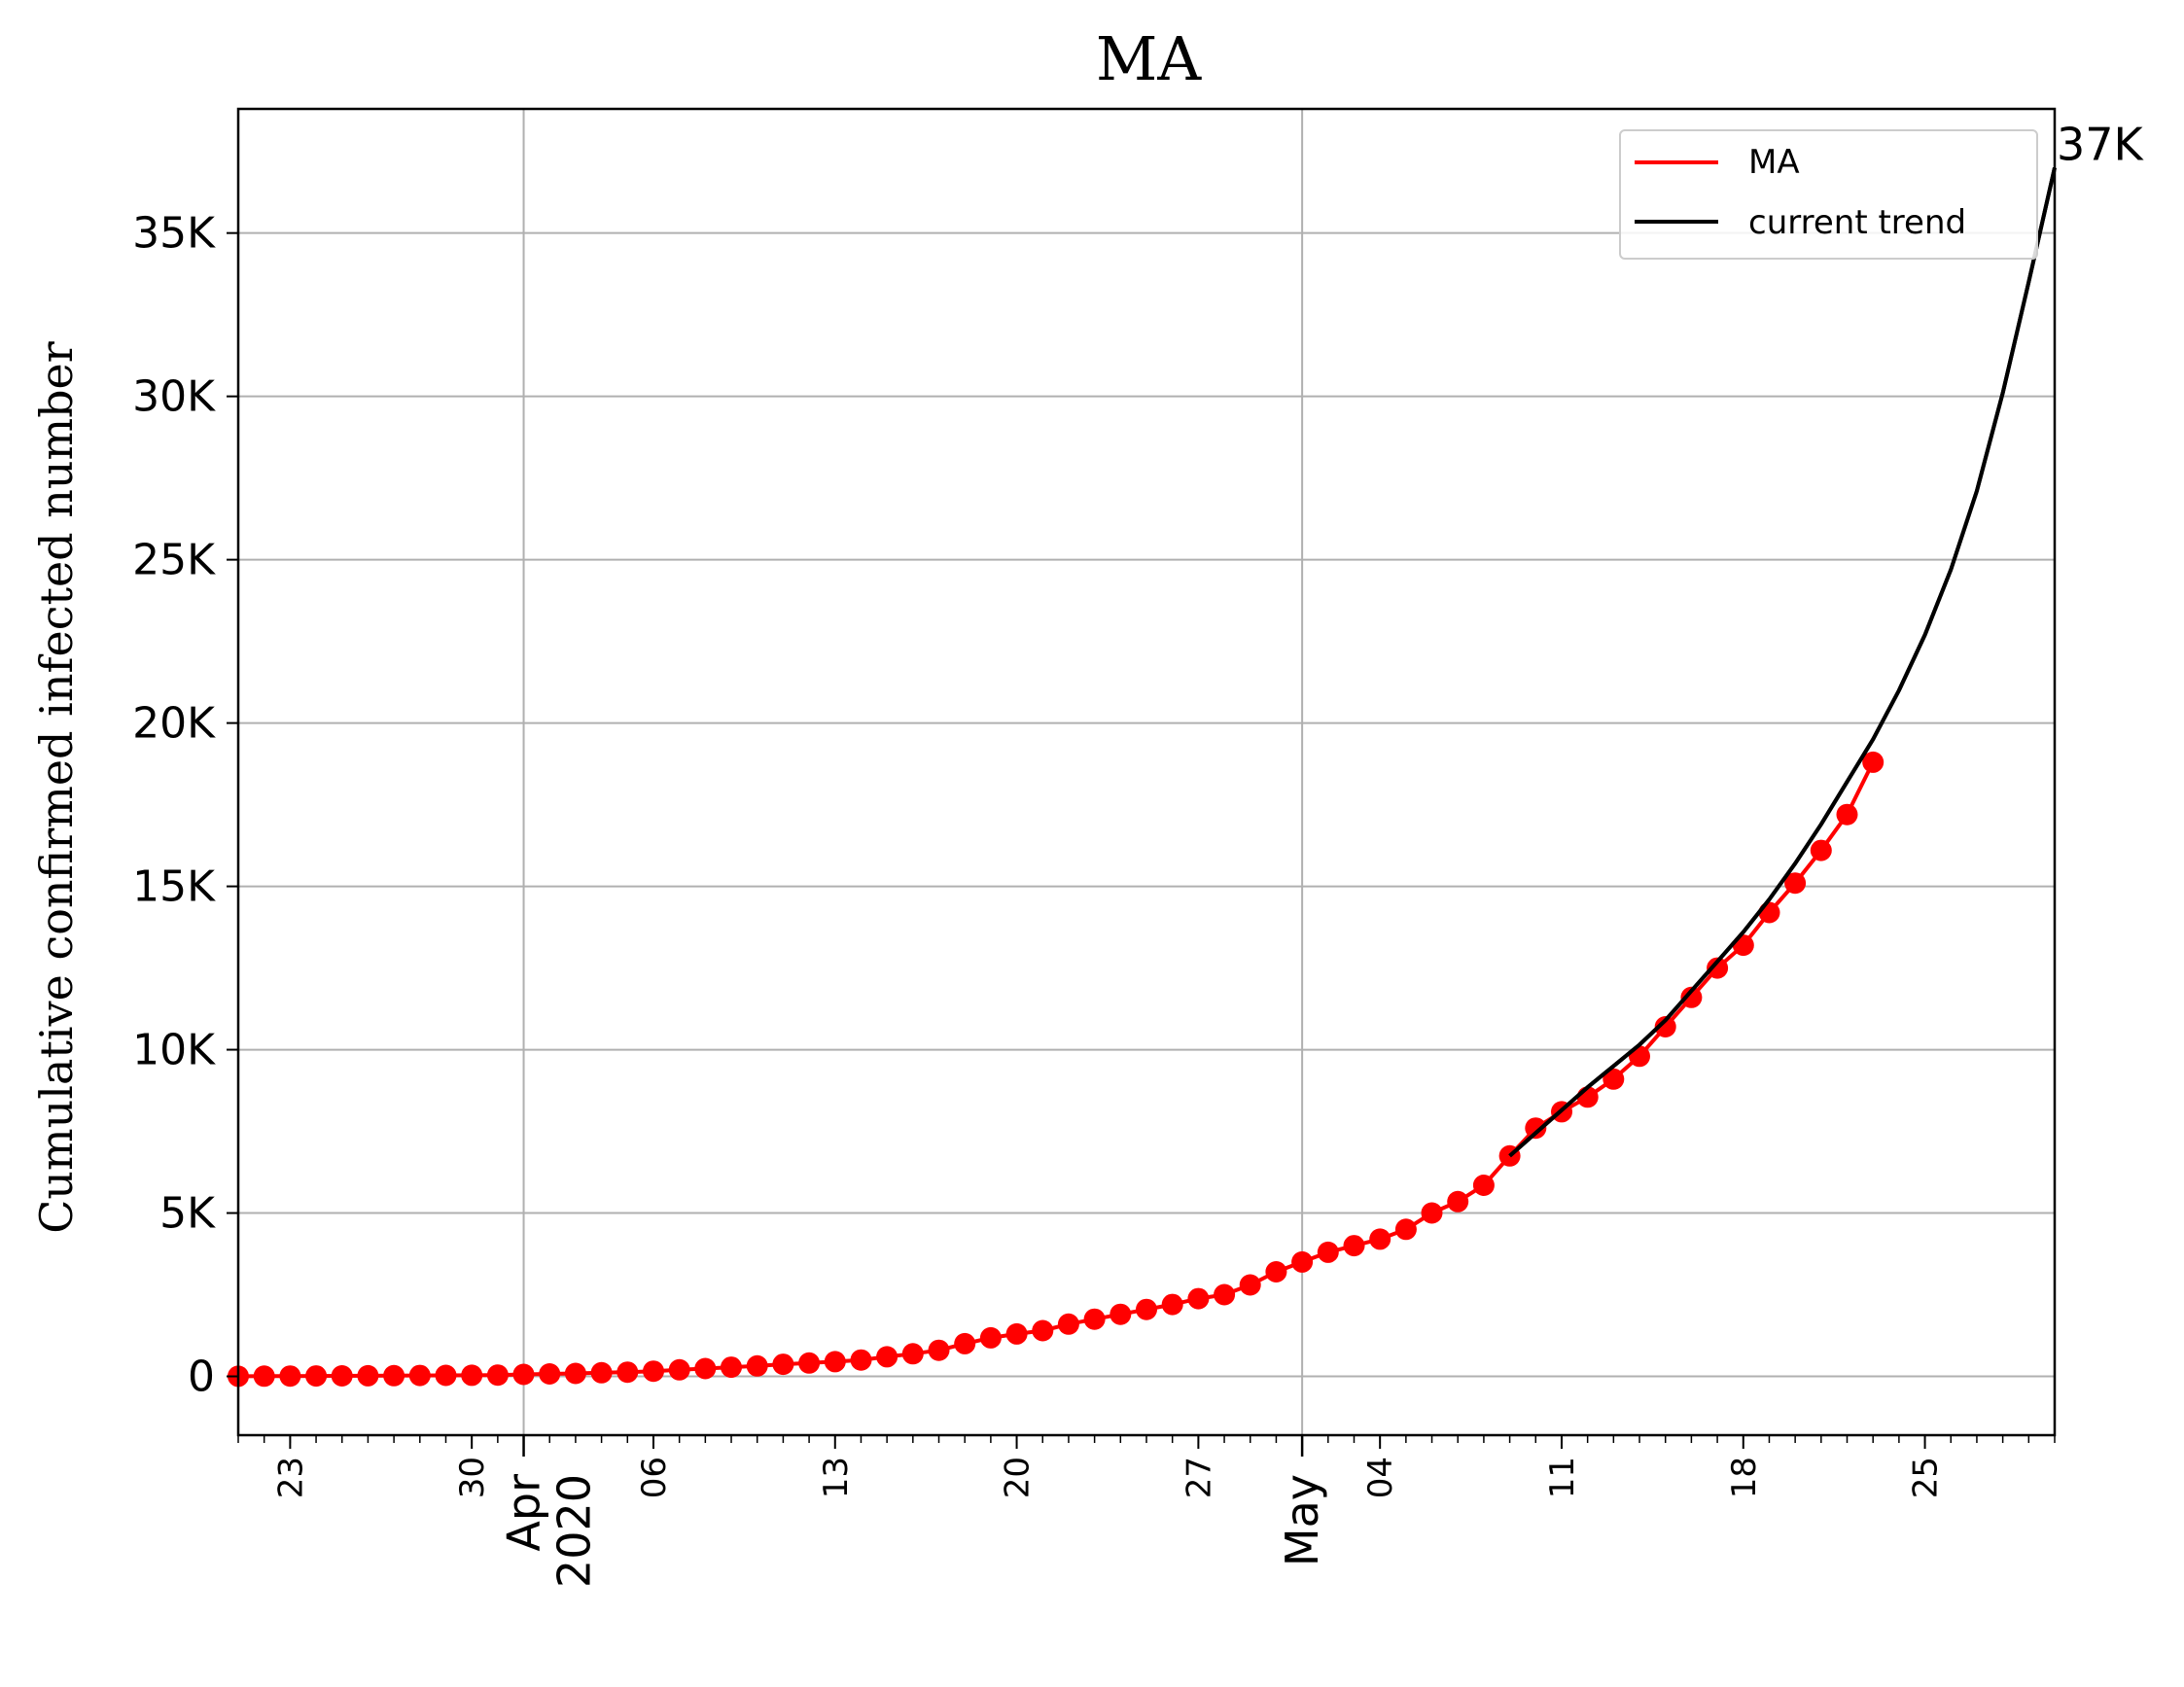 This screenshot has height=1687, width=2184. I want to click on y-tick-label: 30K, so click(174, 397).